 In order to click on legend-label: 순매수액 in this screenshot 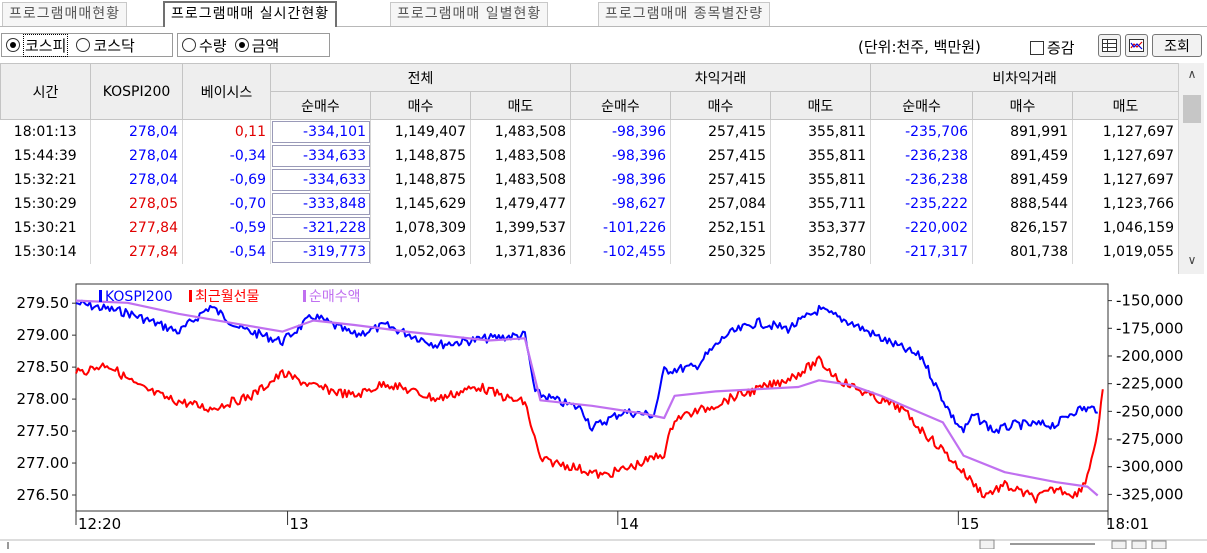, I will do `click(335, 297)`.